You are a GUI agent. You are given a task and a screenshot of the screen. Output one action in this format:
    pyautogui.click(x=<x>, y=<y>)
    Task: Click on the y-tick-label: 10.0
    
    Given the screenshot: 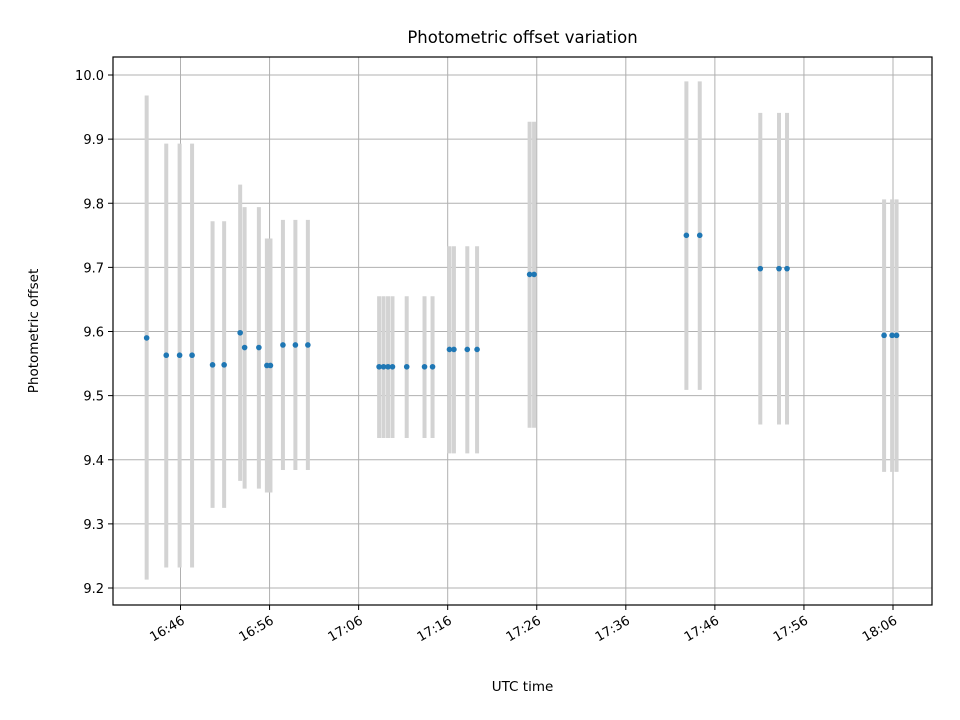 What is the action you would take?
    pyautogui.click(x=89, y=76)
    